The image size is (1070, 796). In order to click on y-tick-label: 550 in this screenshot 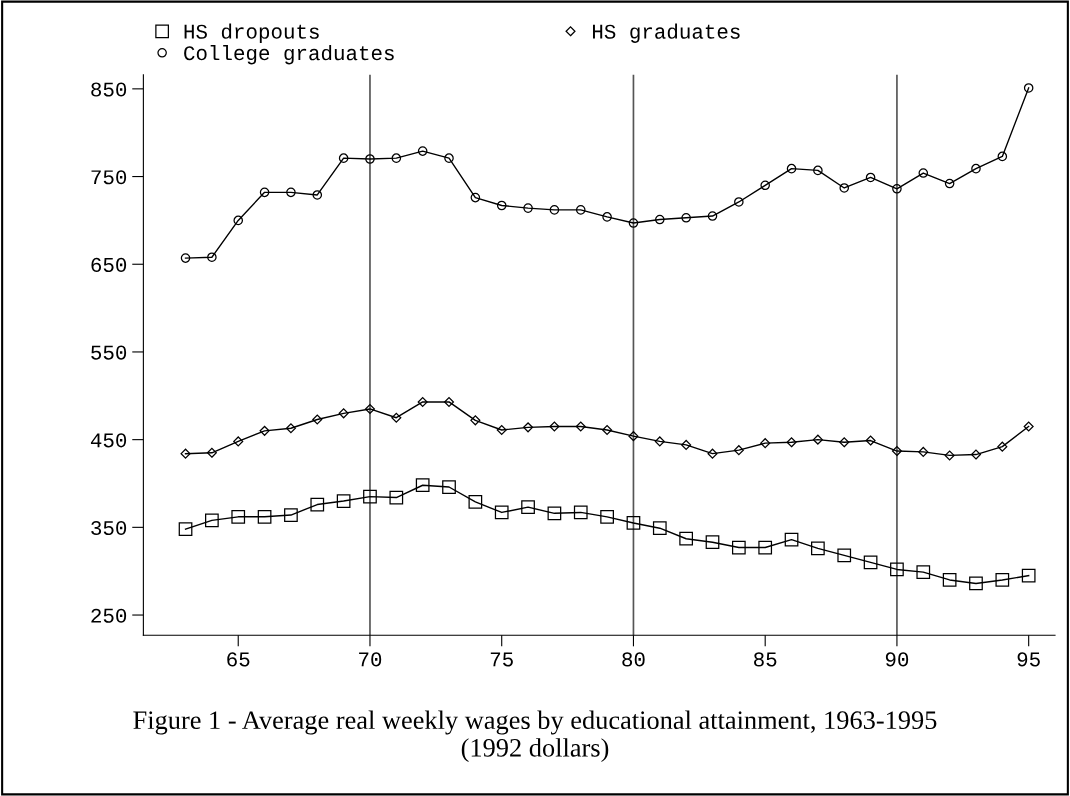, I will do `click(109, 352)`.